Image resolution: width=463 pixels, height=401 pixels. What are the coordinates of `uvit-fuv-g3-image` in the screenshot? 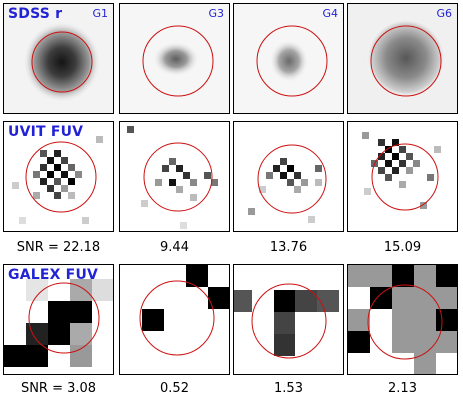 It's located at (174, 176).